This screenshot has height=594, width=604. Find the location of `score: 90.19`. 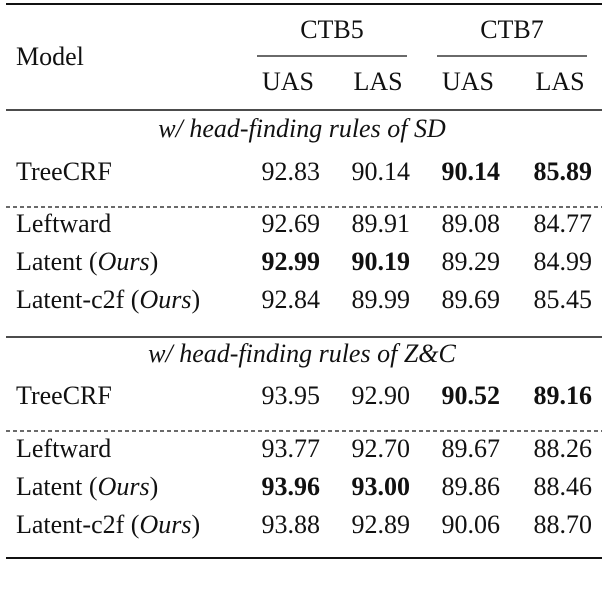

score: 90.19 is located at coordinates (381, 261).